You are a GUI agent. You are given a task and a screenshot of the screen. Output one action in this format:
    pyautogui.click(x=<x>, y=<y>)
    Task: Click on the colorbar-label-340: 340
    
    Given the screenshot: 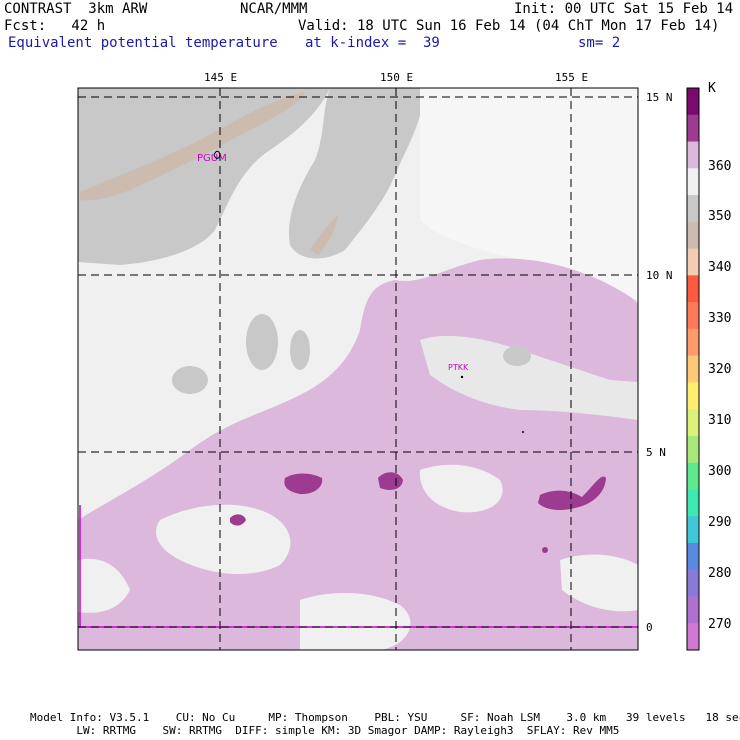 What is the action you would take?
    pyautogui.click(x=720, y=267)
    